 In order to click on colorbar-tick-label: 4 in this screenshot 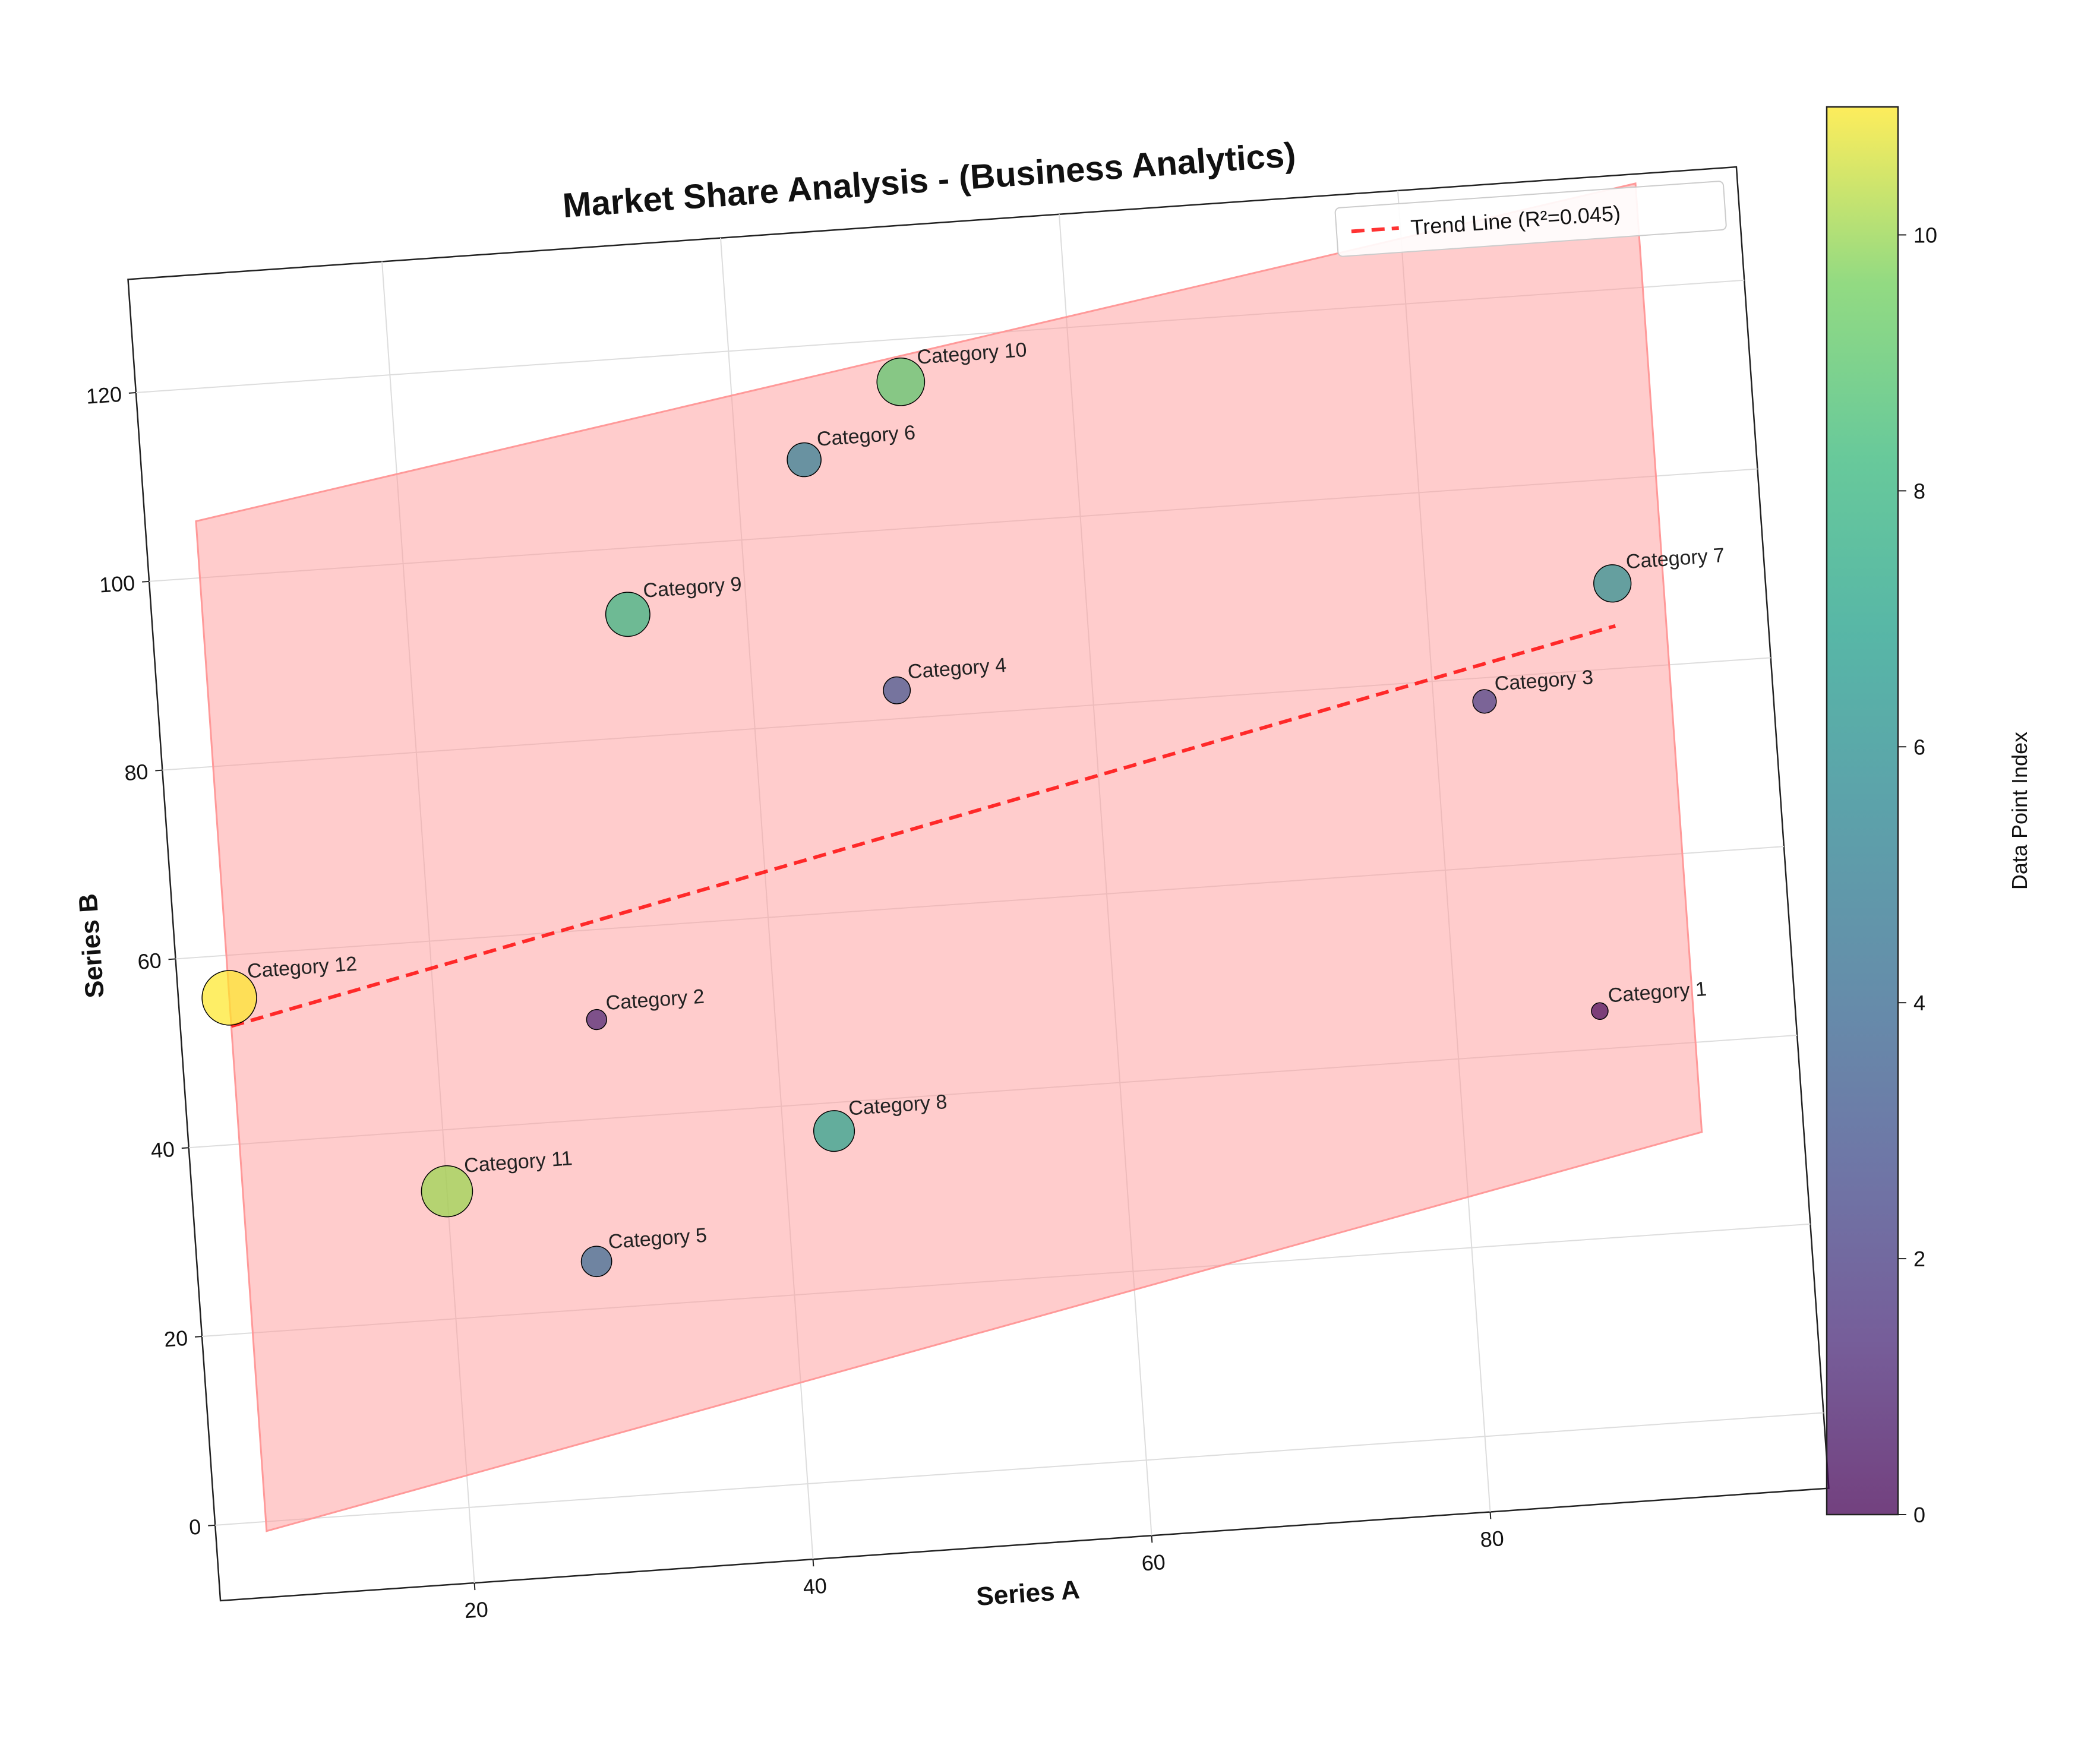, I will do `click(1919, 1003)`.